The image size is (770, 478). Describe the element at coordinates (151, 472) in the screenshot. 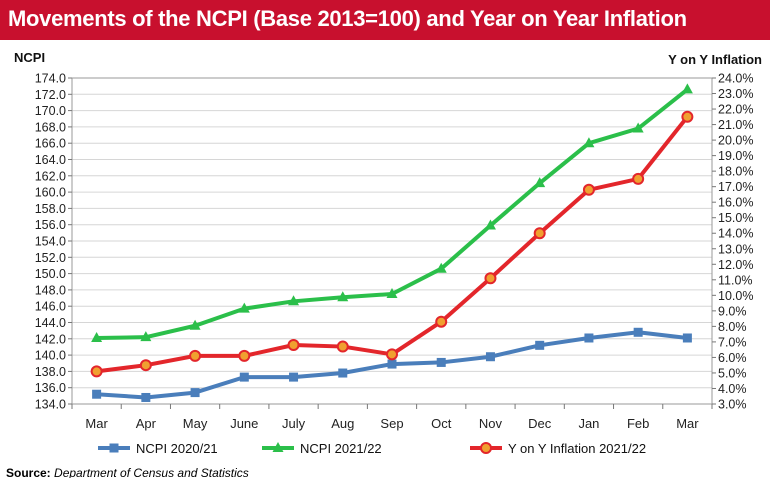

I see `source-text: Department of Census and Statistics` at that location.